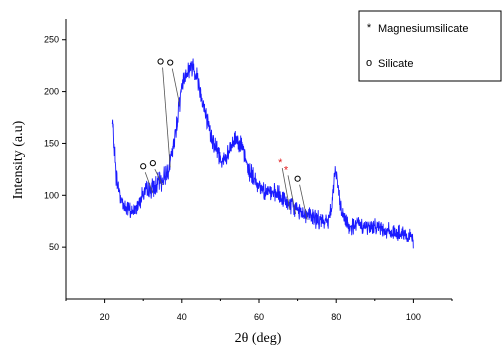 The image size is (503, 347). Describe the element at coordinates (51, 40) in the screenshot. I see `y-tick-label: 250` at that location.